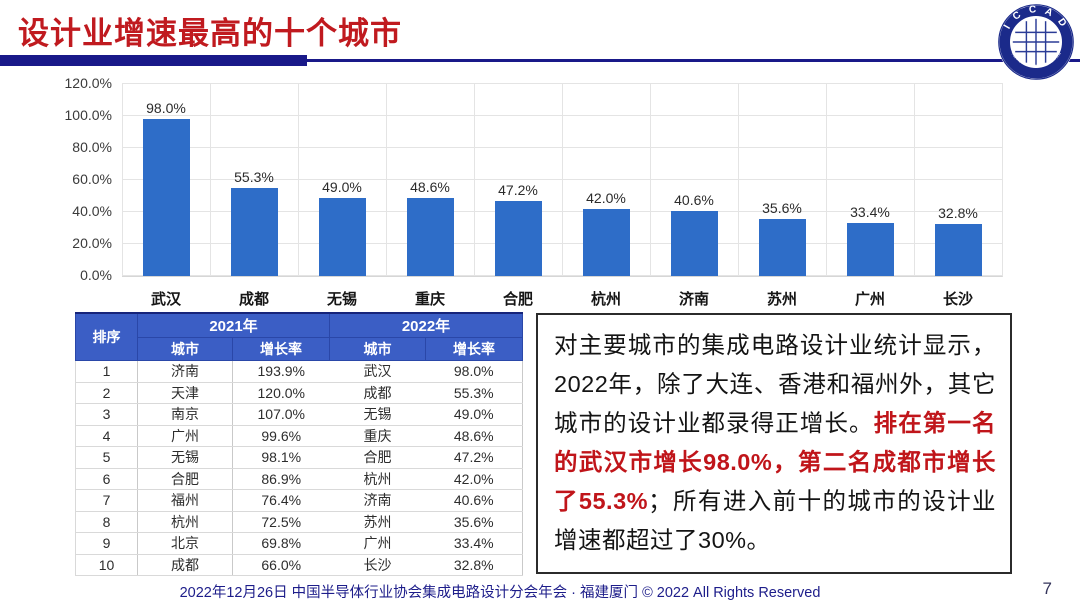 The width and height of the screenshot is (1080, 607). I want to click on category-label: 成都, so click(253, 299).